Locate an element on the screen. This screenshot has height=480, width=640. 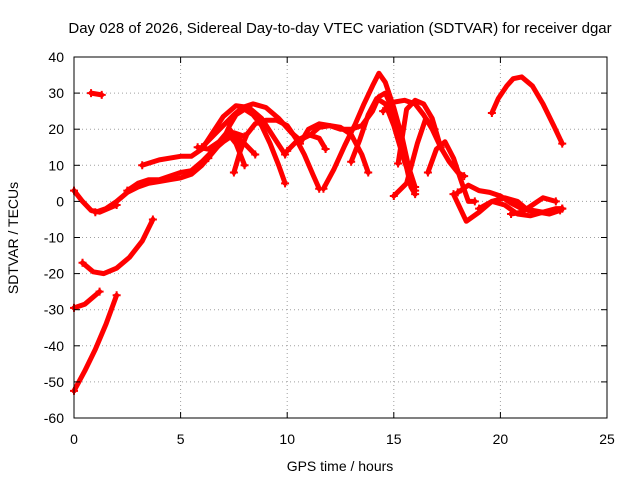
y-tick-label: -20 is located at coordinates (54, 274).